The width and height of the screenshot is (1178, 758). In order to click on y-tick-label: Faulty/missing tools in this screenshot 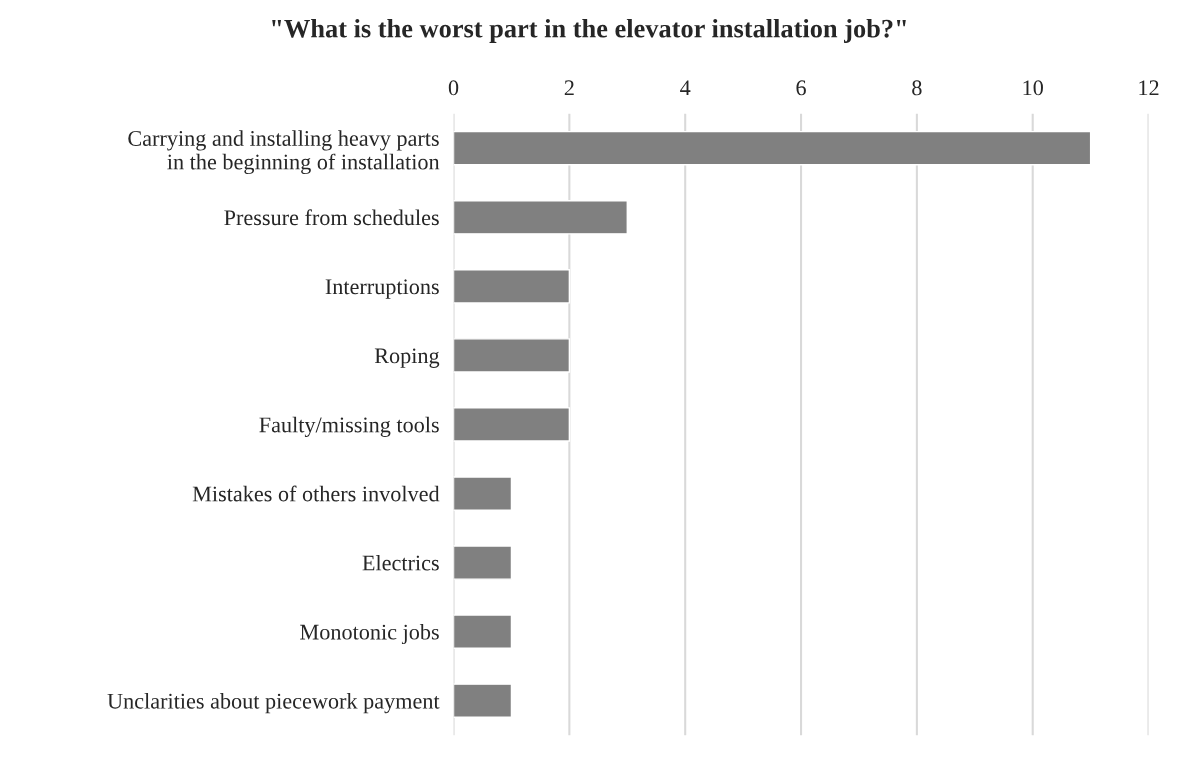, I will do `click(349, 426)`.